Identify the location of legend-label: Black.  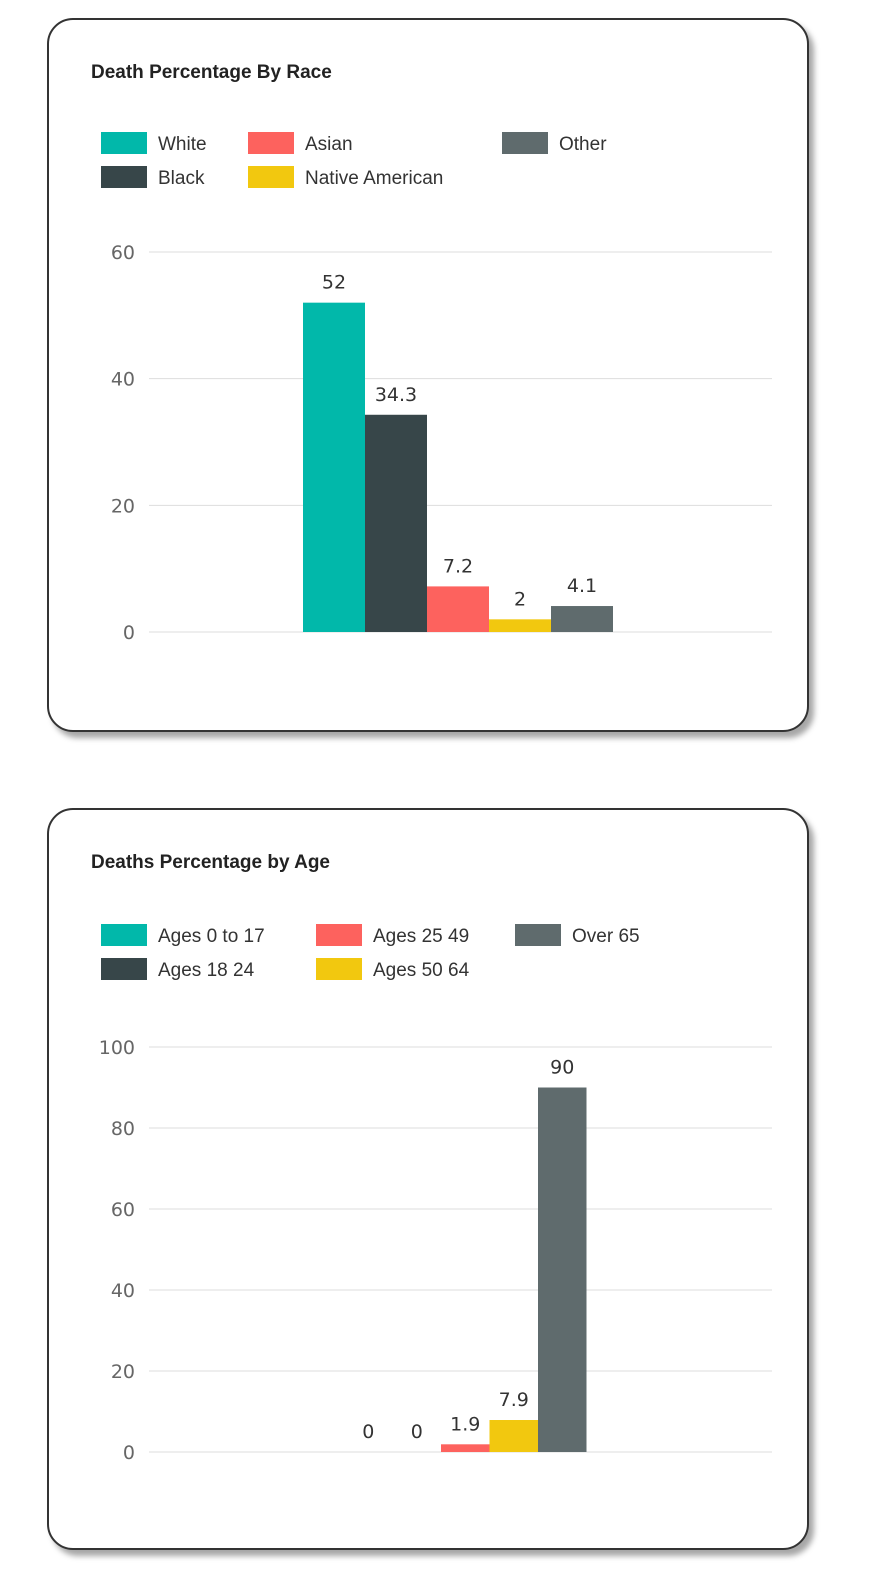
(181, 178).